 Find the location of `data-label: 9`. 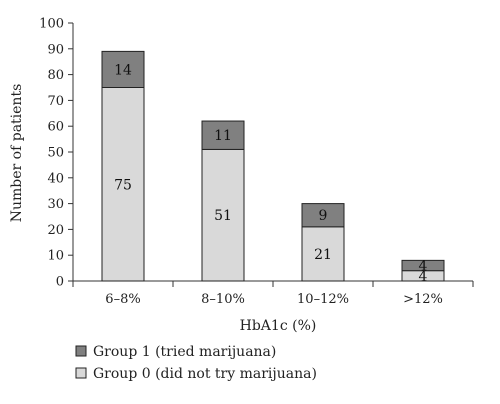

data-label: 9 is located at coordinates (323, 216).